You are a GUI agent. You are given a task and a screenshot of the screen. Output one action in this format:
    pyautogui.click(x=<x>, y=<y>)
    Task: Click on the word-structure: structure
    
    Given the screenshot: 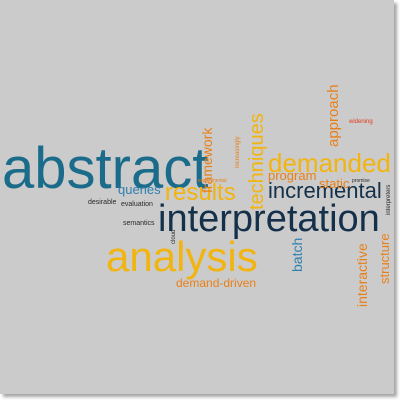 What is the action you would take?
    pyautogui.click(x=384, y=258)
    